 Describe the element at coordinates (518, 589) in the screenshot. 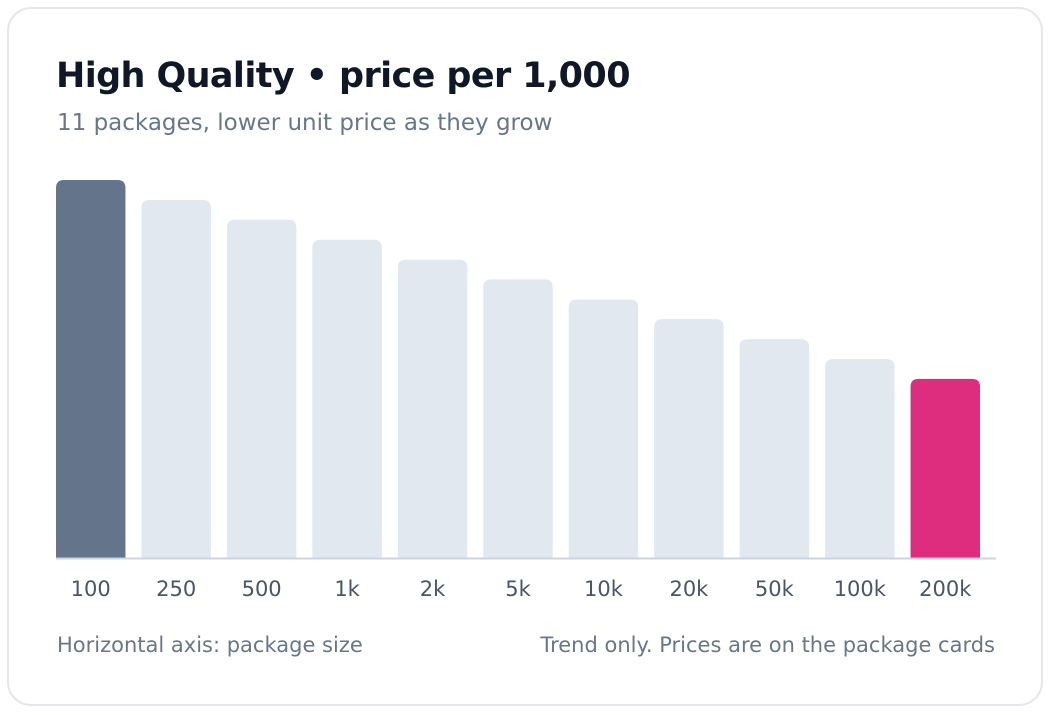

I see `x-tick-label: 5k` at that location.